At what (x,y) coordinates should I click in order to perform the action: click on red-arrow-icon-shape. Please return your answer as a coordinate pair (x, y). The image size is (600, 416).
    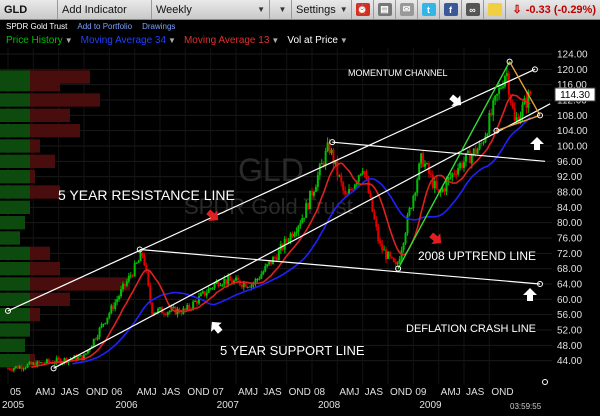
    Looking at the image, I should click on (435, 238).